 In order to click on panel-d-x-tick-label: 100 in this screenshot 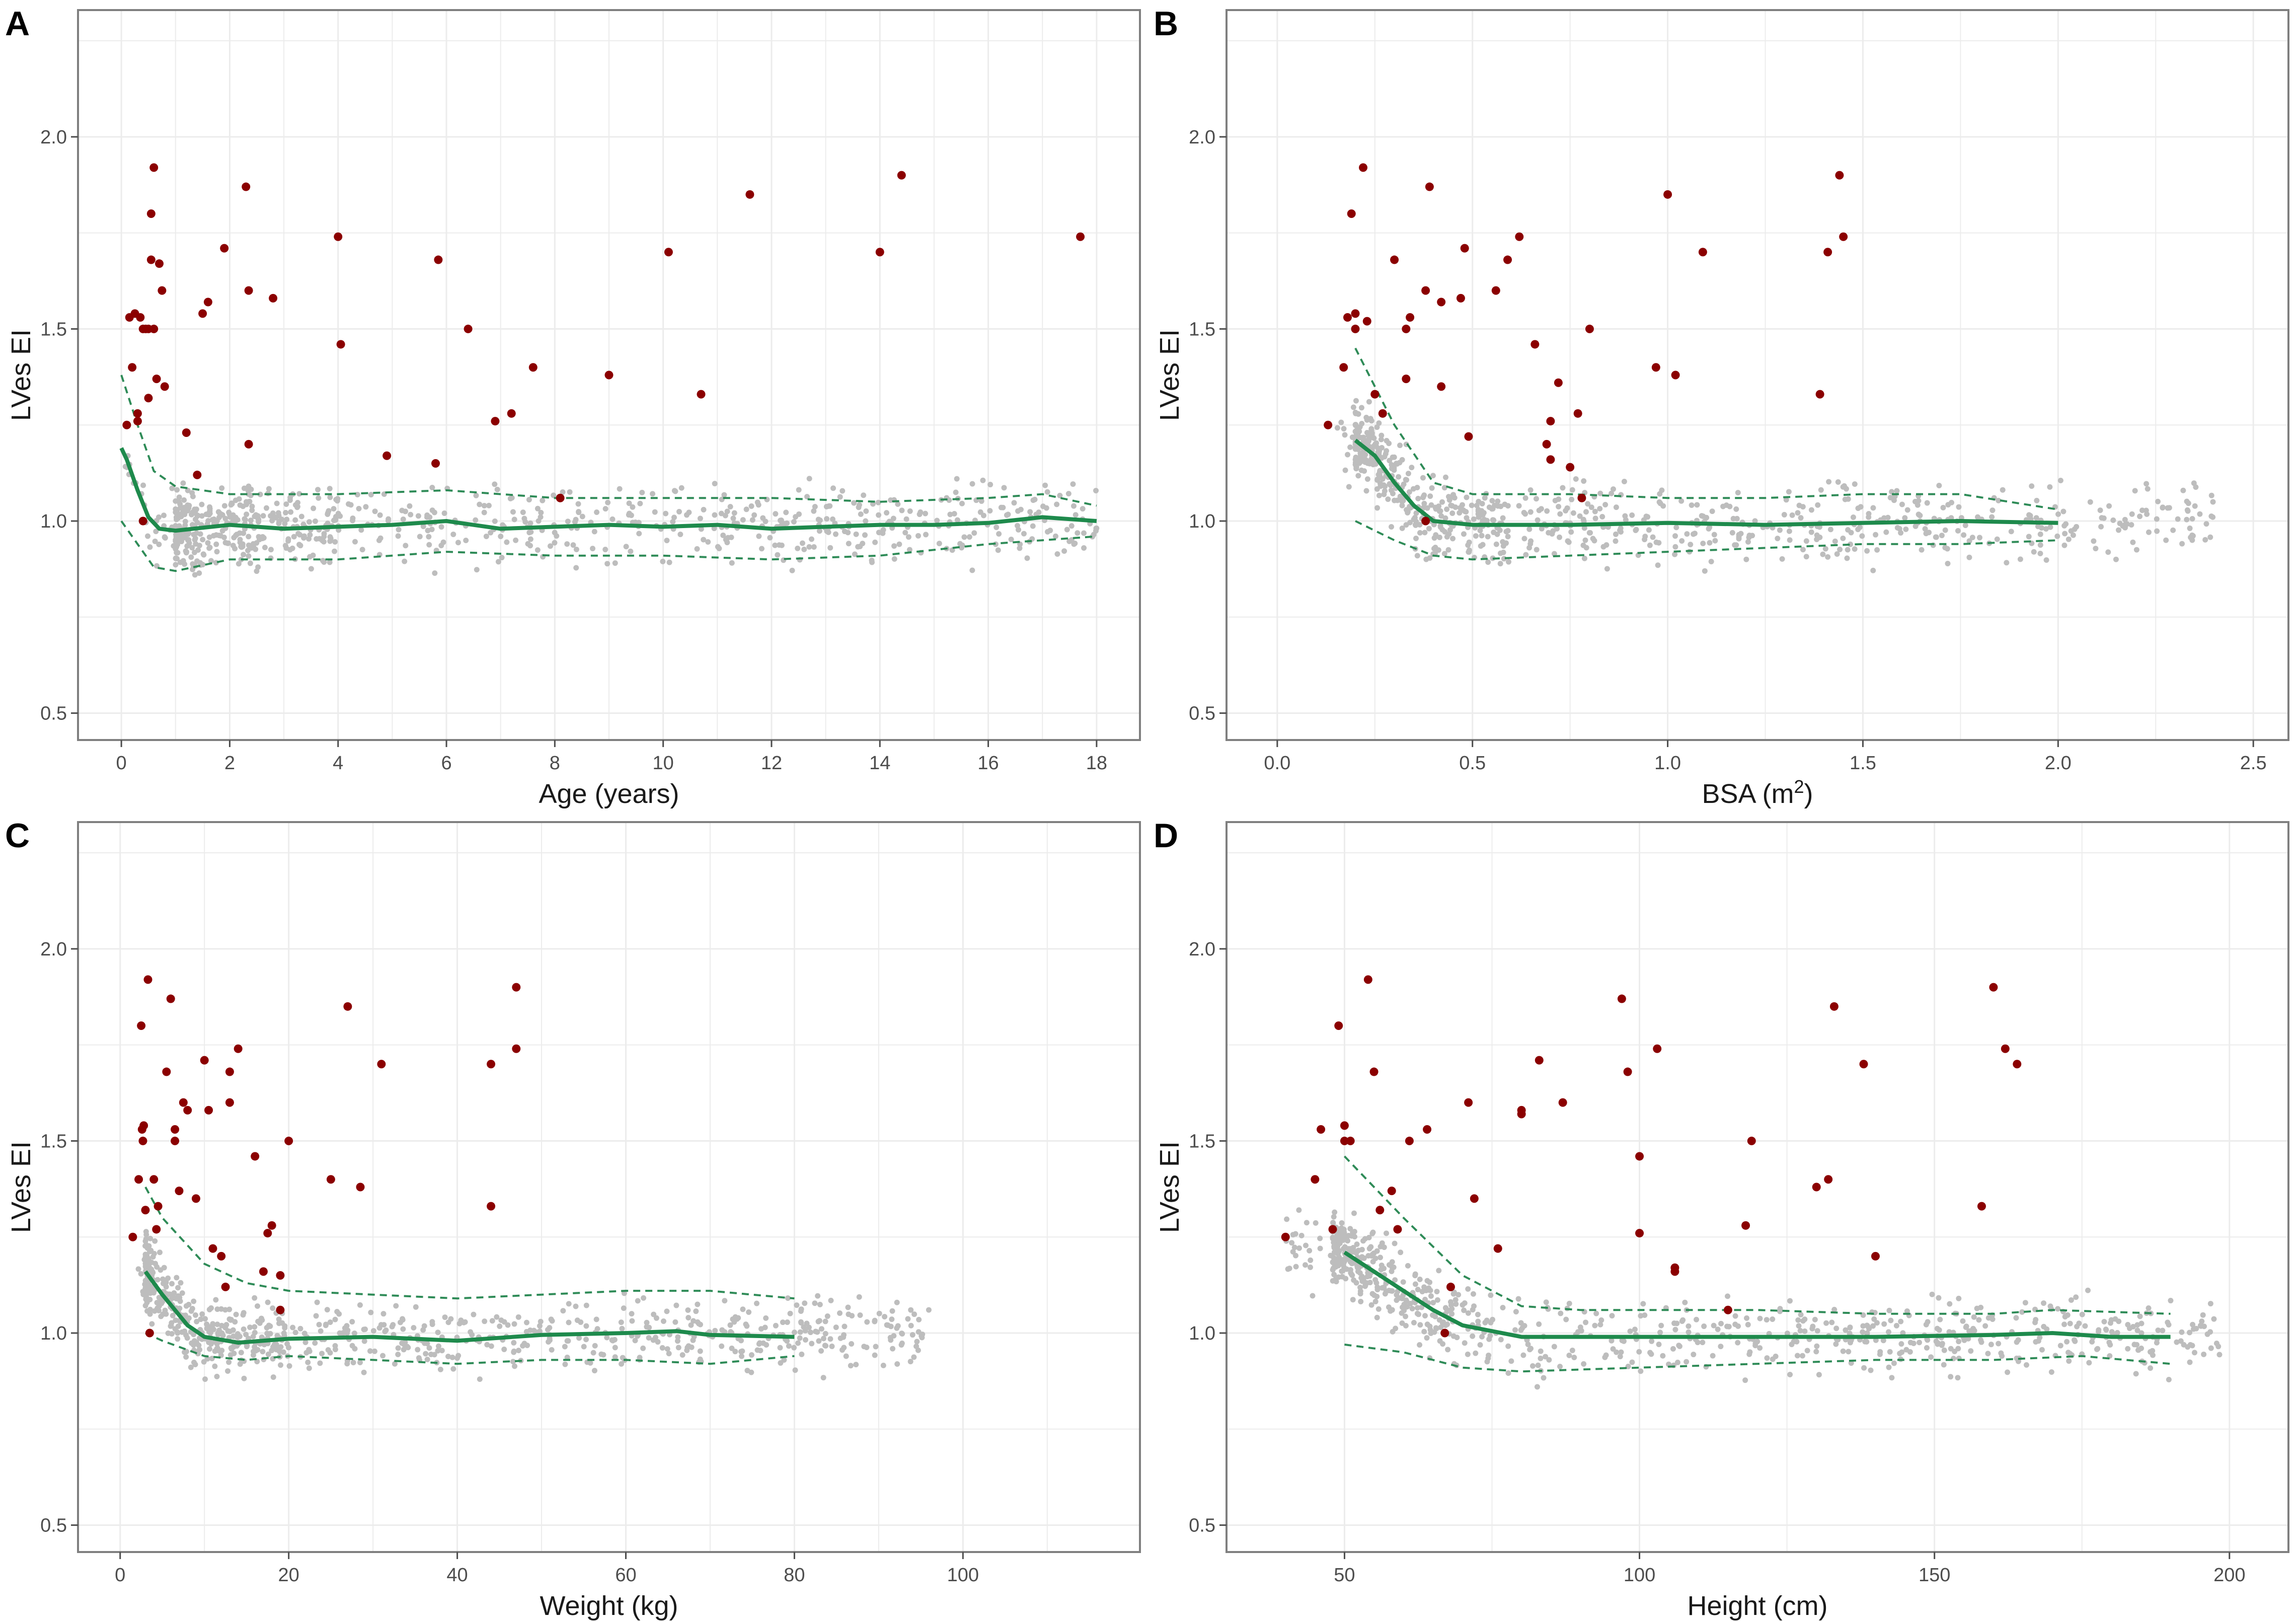, I will do `click(1640, 1575)`.